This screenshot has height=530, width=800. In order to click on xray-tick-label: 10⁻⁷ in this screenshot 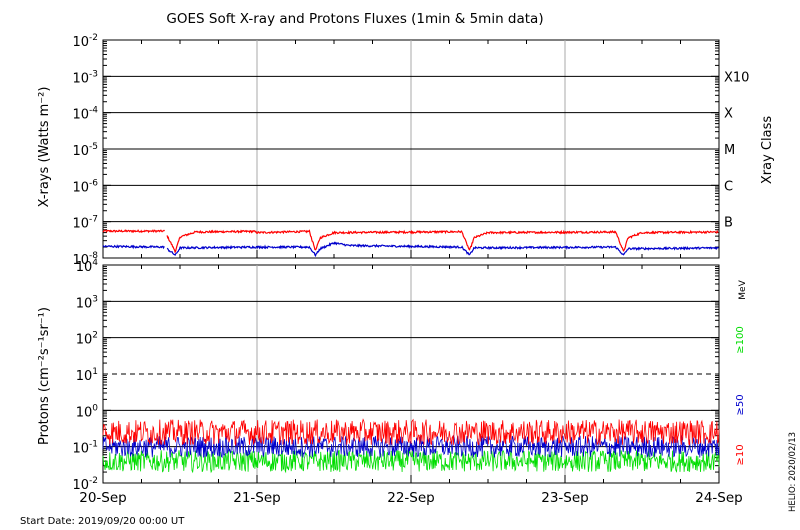, I will do `click(85, 223)`.